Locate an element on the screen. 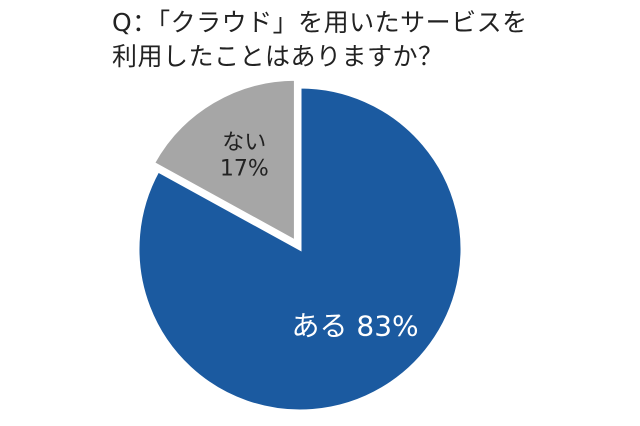 The image size is (640, 426). chart-title: Q：「クラウド」を用いたサービスを 利用したことはありますか？ is located at coordinates (332, 40).